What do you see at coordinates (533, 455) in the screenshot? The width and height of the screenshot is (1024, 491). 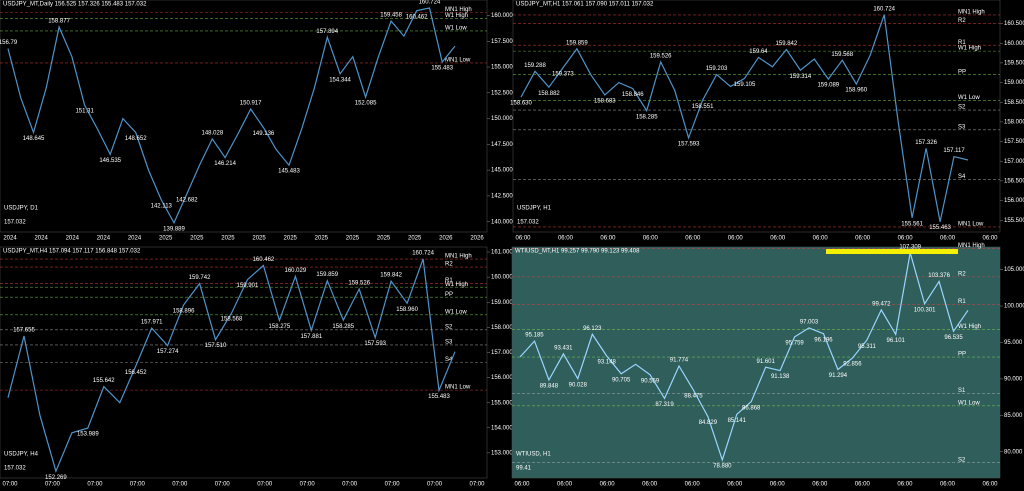 I see `symbol-label: WTIUSD, H1` at bounding box center [533, 455].